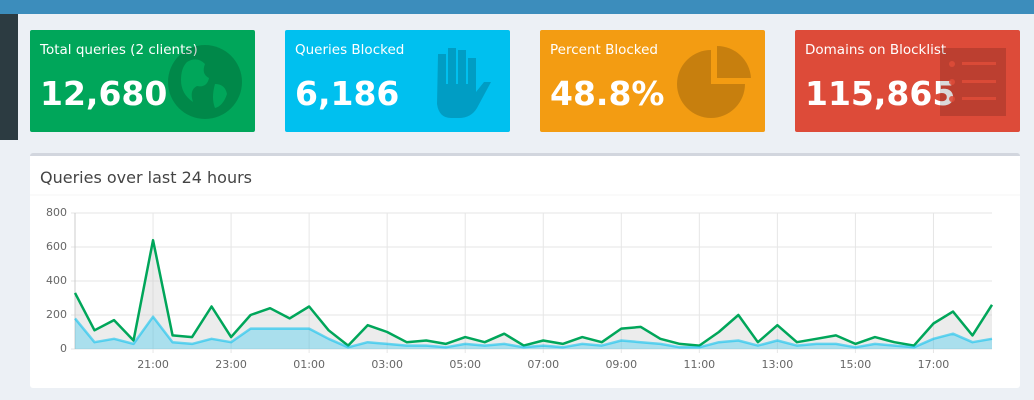  What do you see at coordinates (973, 82) in the screenshot?
I see `list-icon` at bounding box center [973, 82].